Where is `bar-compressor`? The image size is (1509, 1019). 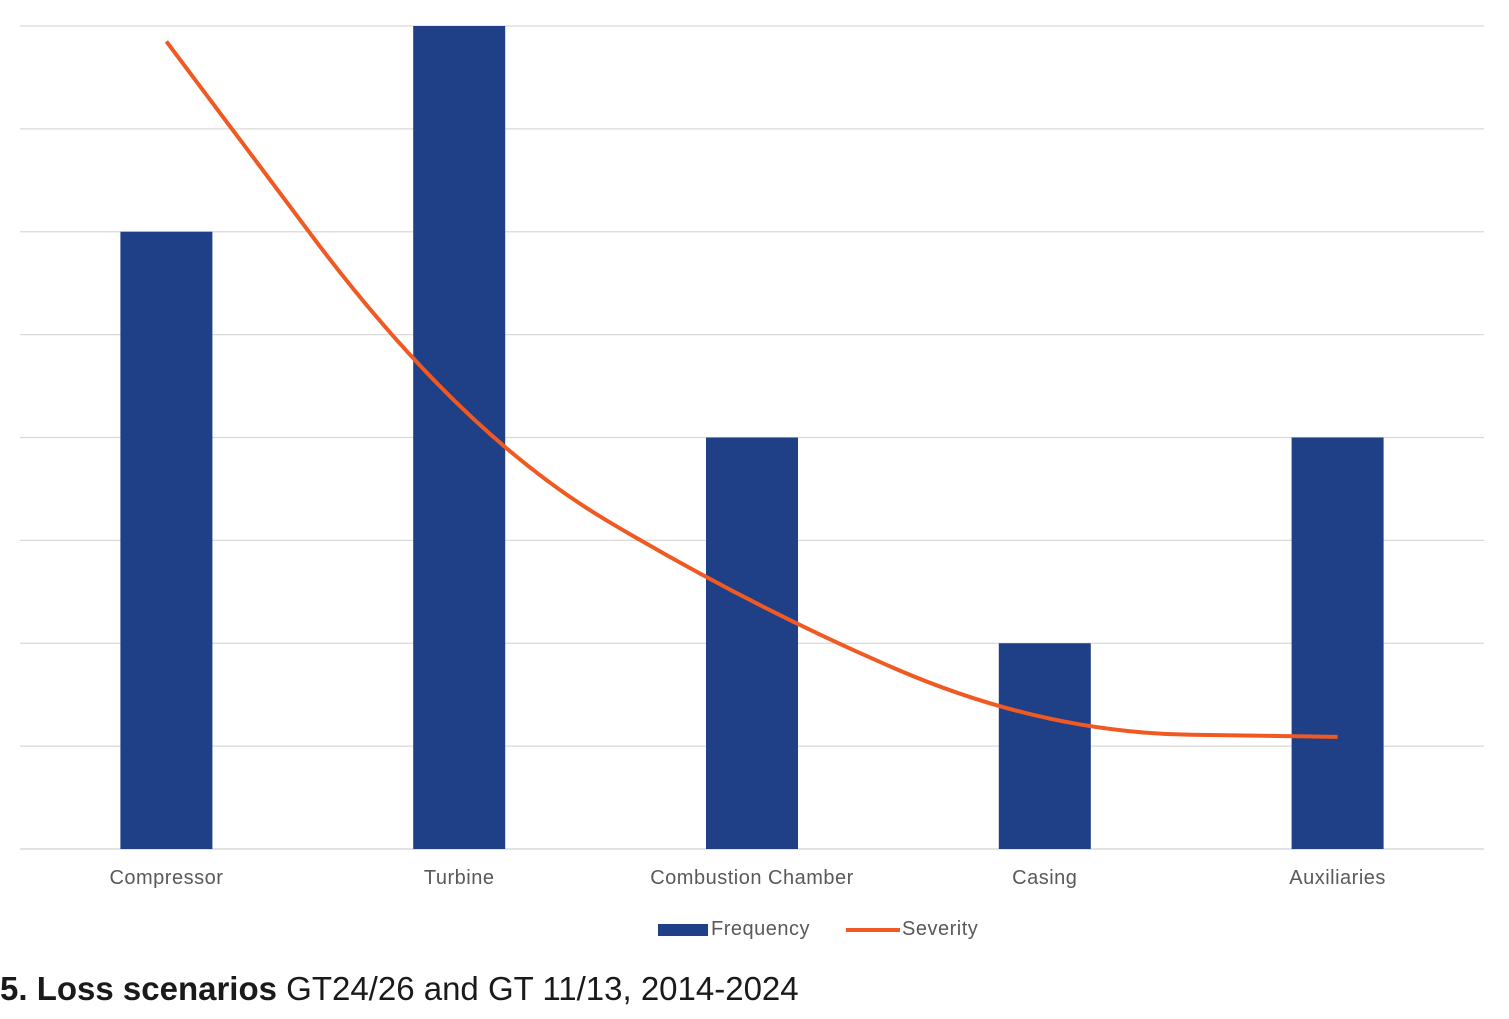
bar-compressor is located at coordinates (166, 540).